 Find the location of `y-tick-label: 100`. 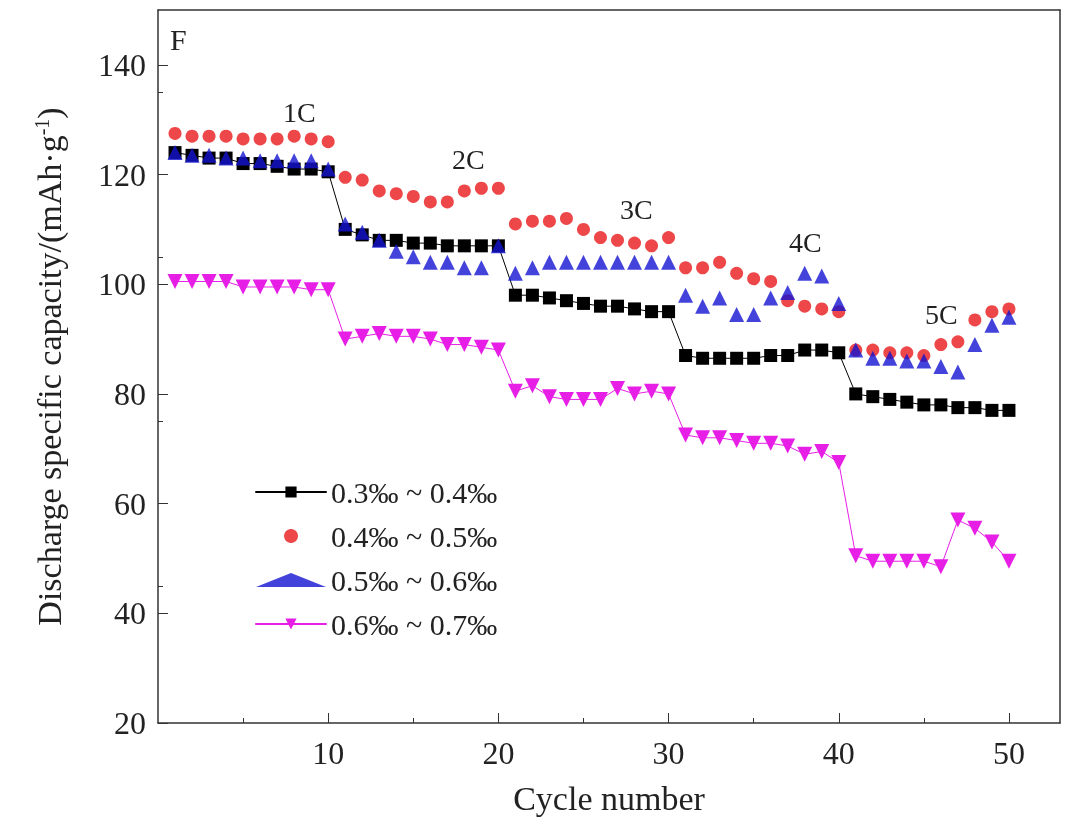

y-tick-label: 100 is located at coordinates (122, 284).